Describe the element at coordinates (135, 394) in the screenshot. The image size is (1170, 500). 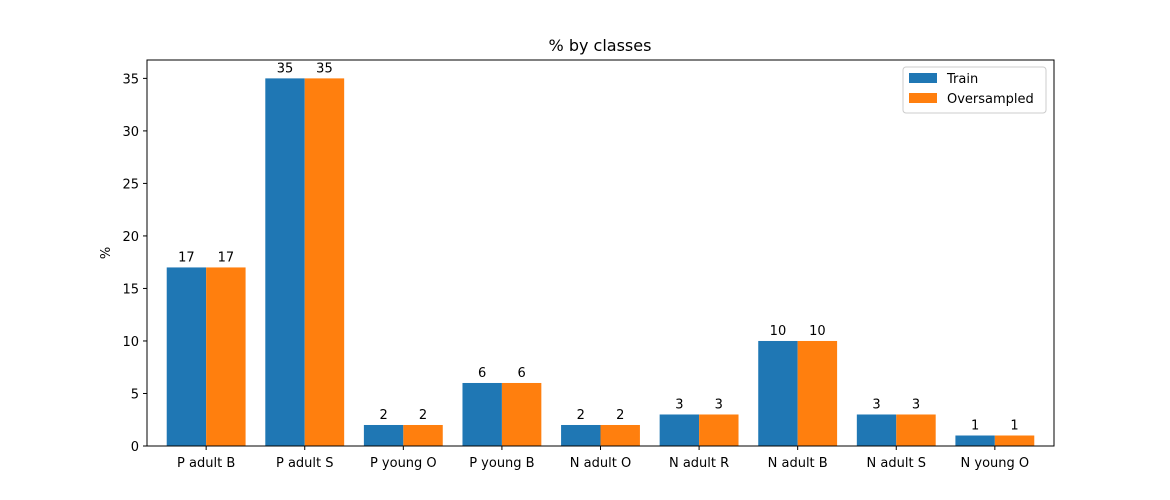
I see `y-tick-label: 5` at that location.